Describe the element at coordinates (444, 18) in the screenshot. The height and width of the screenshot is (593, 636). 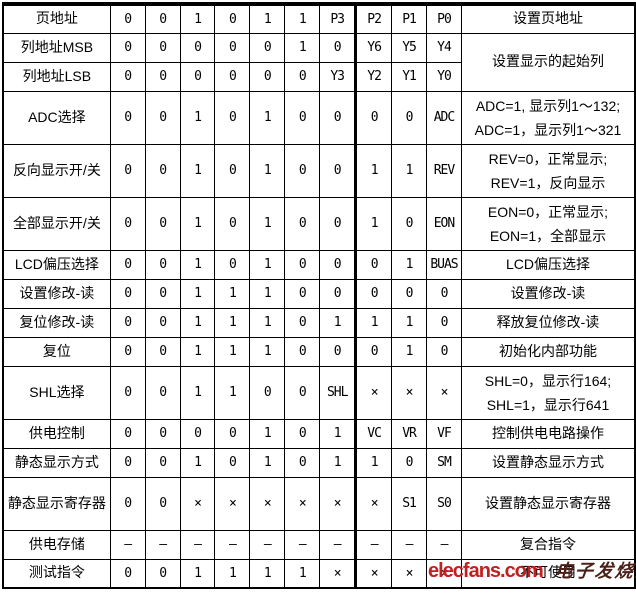
I see `bit-cell: P0` at that location.